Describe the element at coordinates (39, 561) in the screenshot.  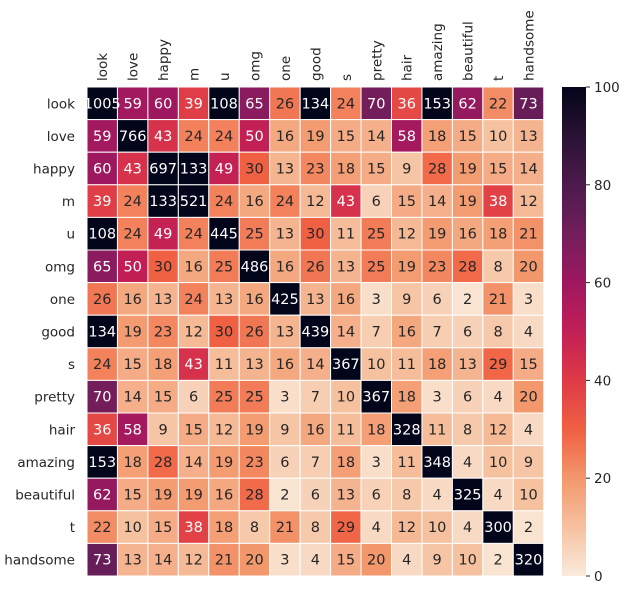
I see `y-tick-label: handsome` at that location.